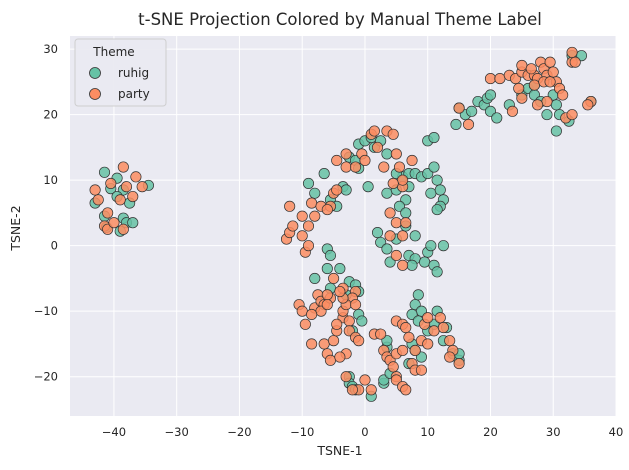  Describe the element at coordinates (339, 450) in the screenshot. I see `x-axis-label: TSNE-1` at that location.